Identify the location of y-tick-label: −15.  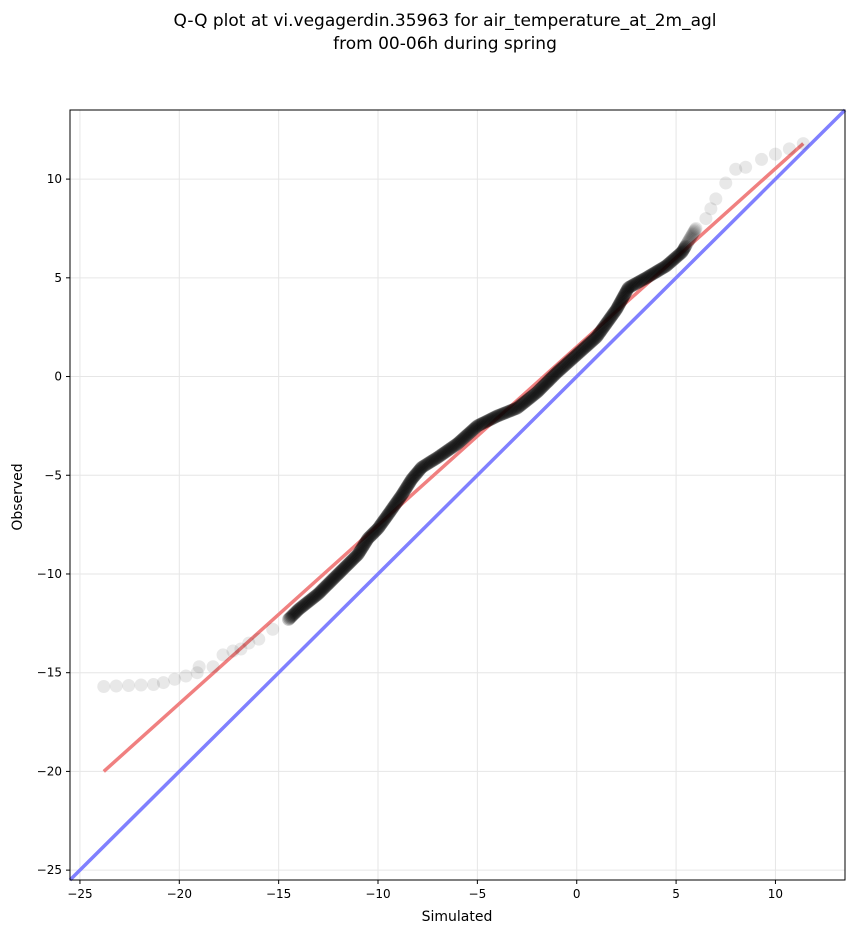
(49, 673).